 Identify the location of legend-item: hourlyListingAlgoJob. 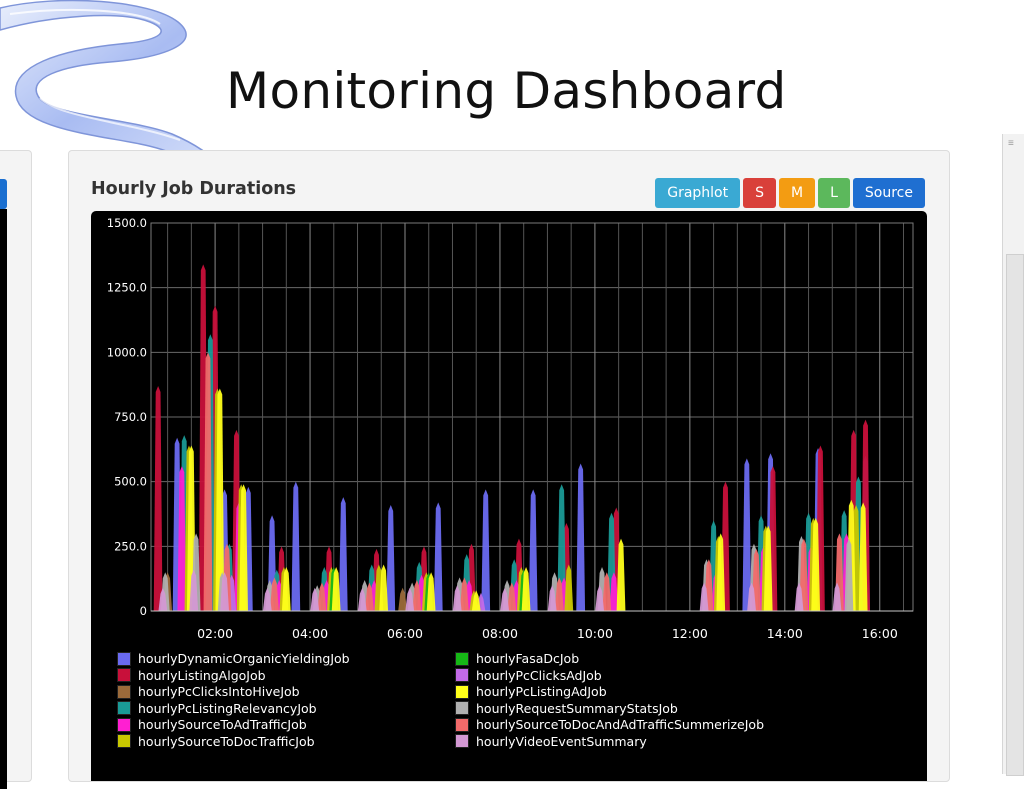
(191, 675).